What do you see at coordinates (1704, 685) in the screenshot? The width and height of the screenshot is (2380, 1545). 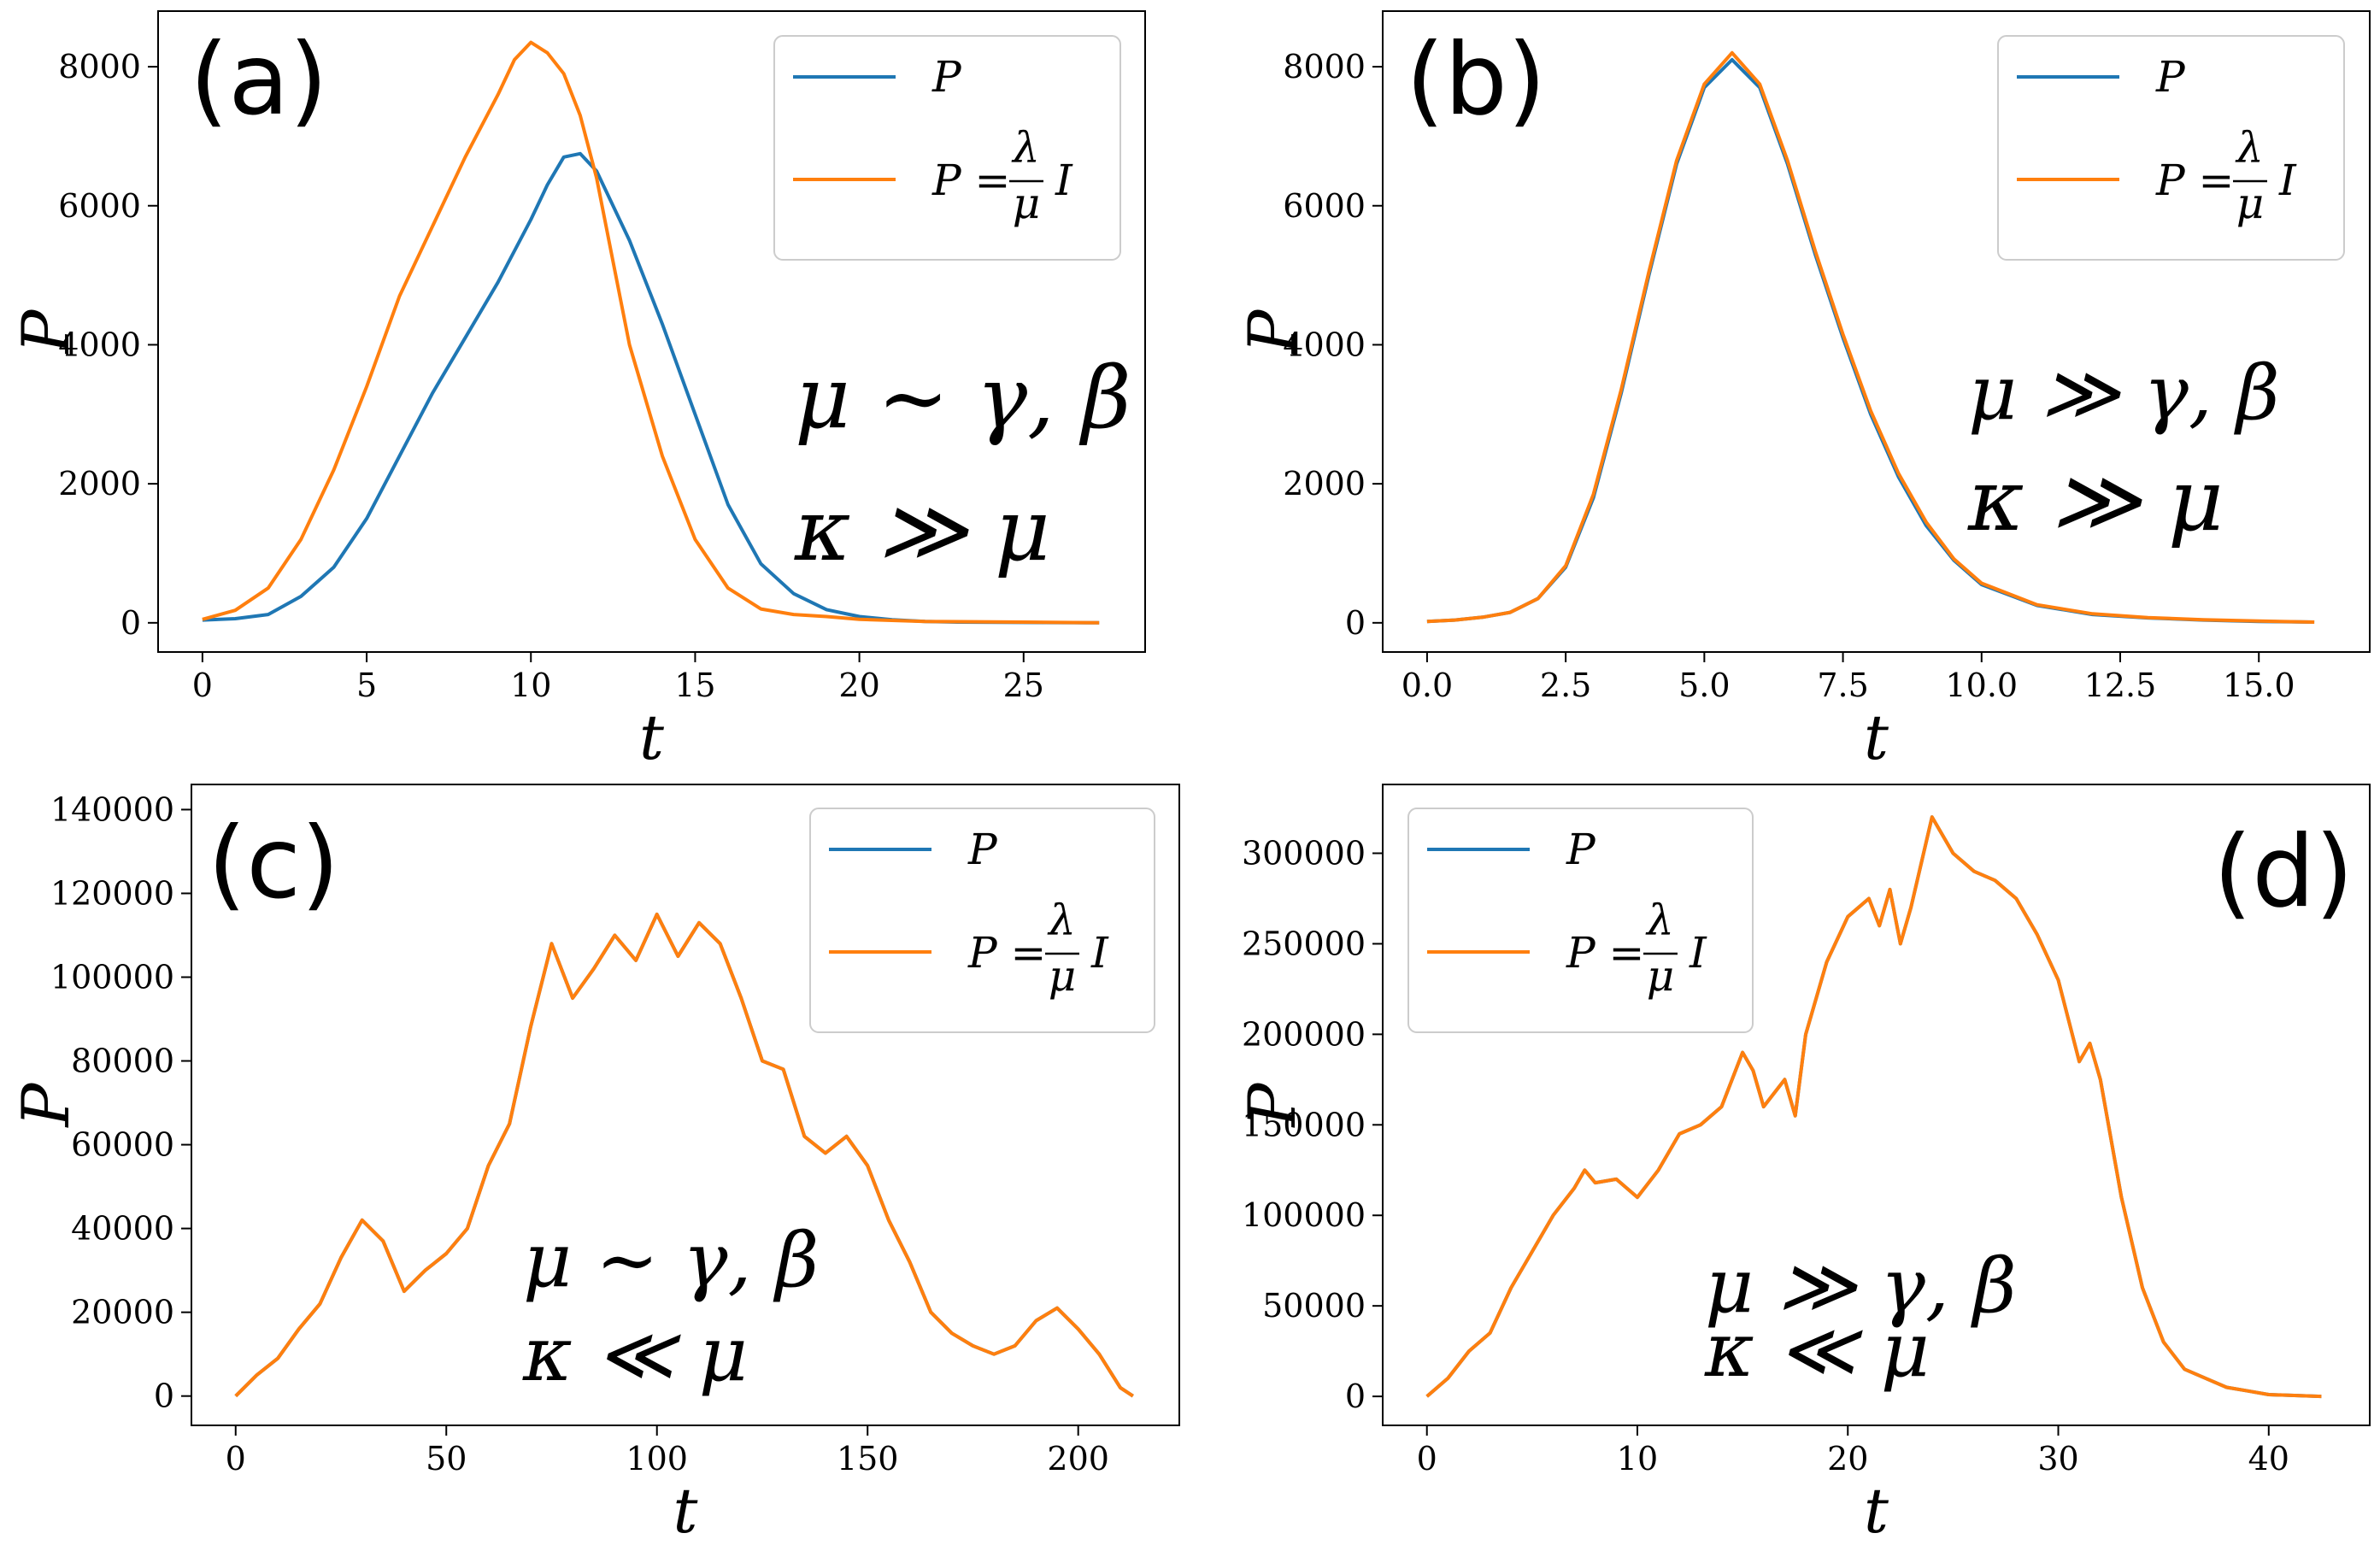 I see `x-tick-label: 5.0` at bounding box center [1704, 685].